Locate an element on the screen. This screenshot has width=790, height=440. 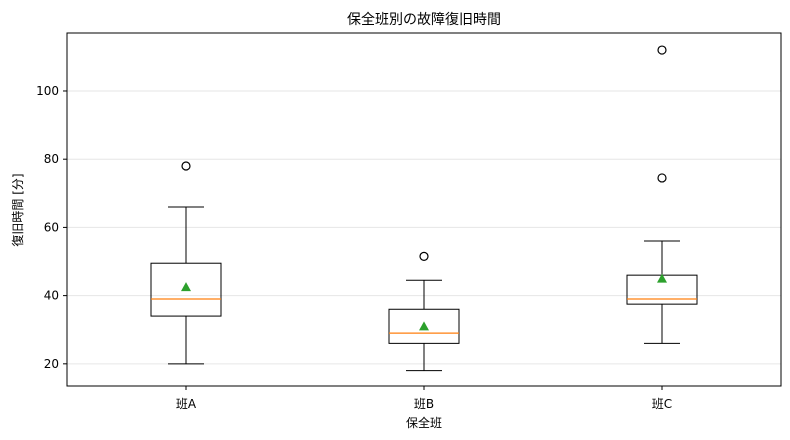
x-tick-label: 班C is located at coordinates (662, 404).